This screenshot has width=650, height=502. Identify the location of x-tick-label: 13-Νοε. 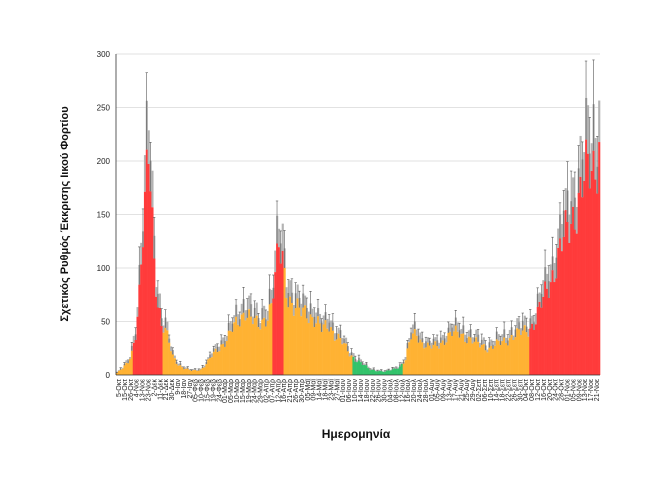
(143, 390).